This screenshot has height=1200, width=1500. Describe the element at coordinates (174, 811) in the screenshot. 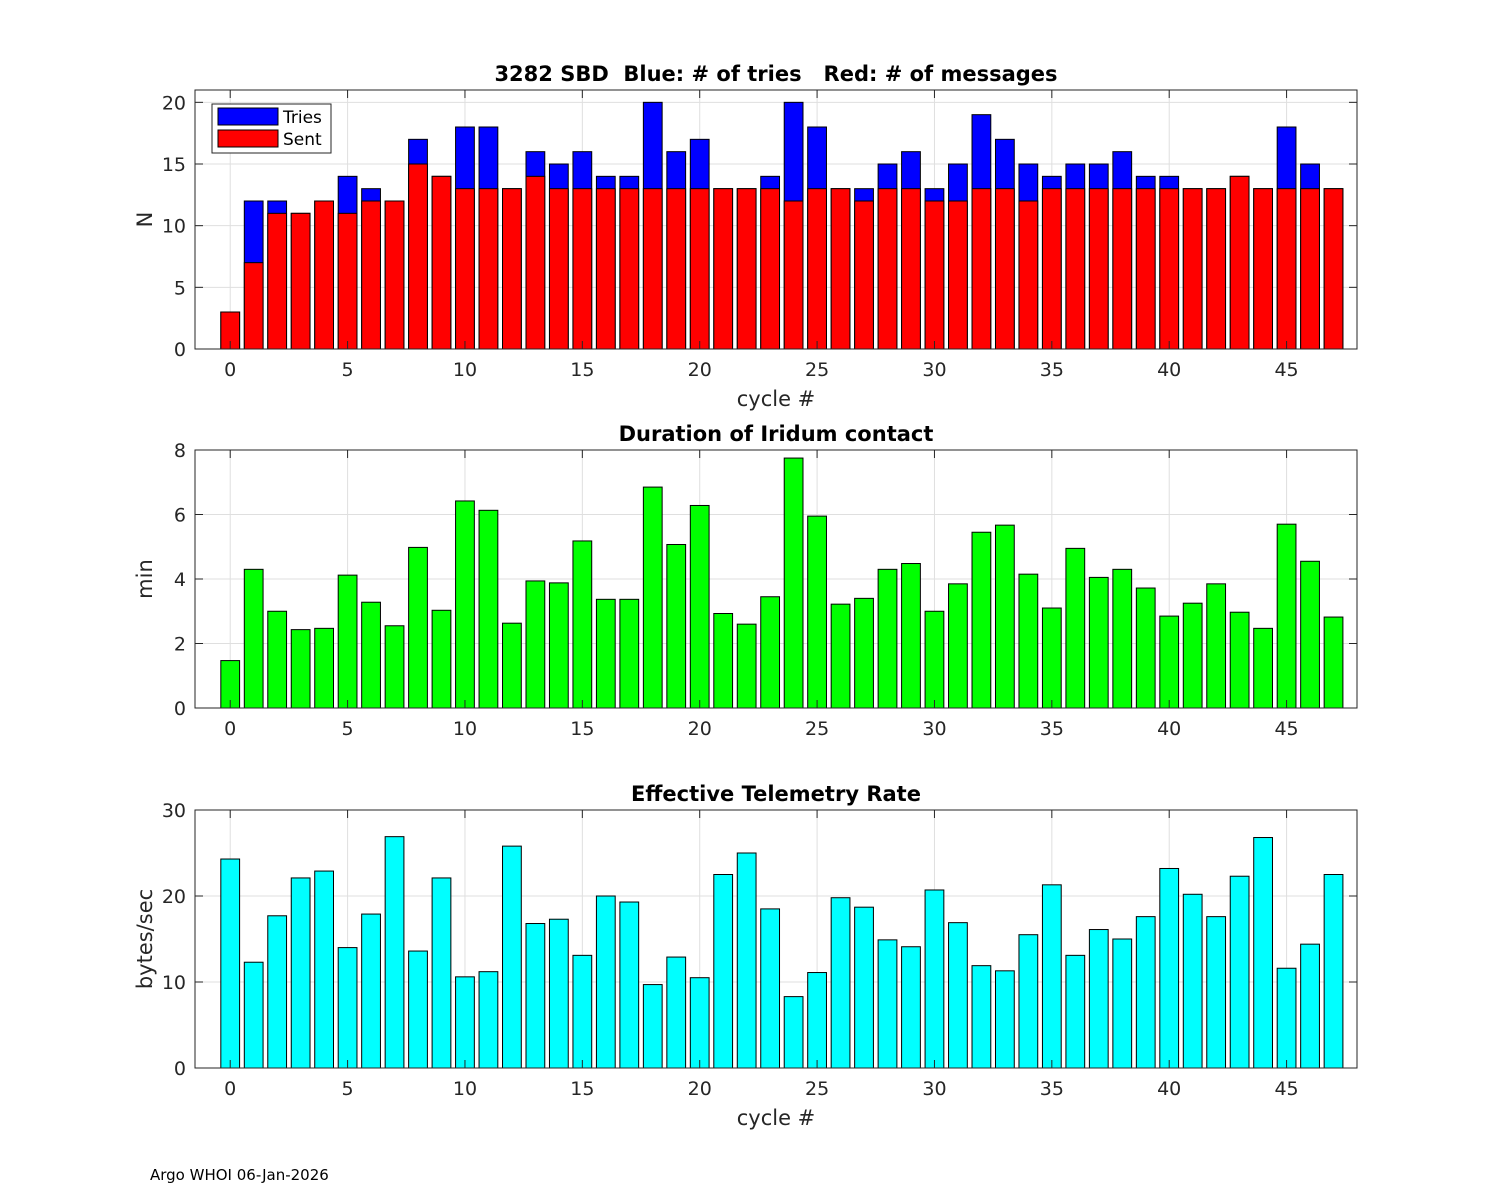

I see `y-tick-label: 30` at that location.